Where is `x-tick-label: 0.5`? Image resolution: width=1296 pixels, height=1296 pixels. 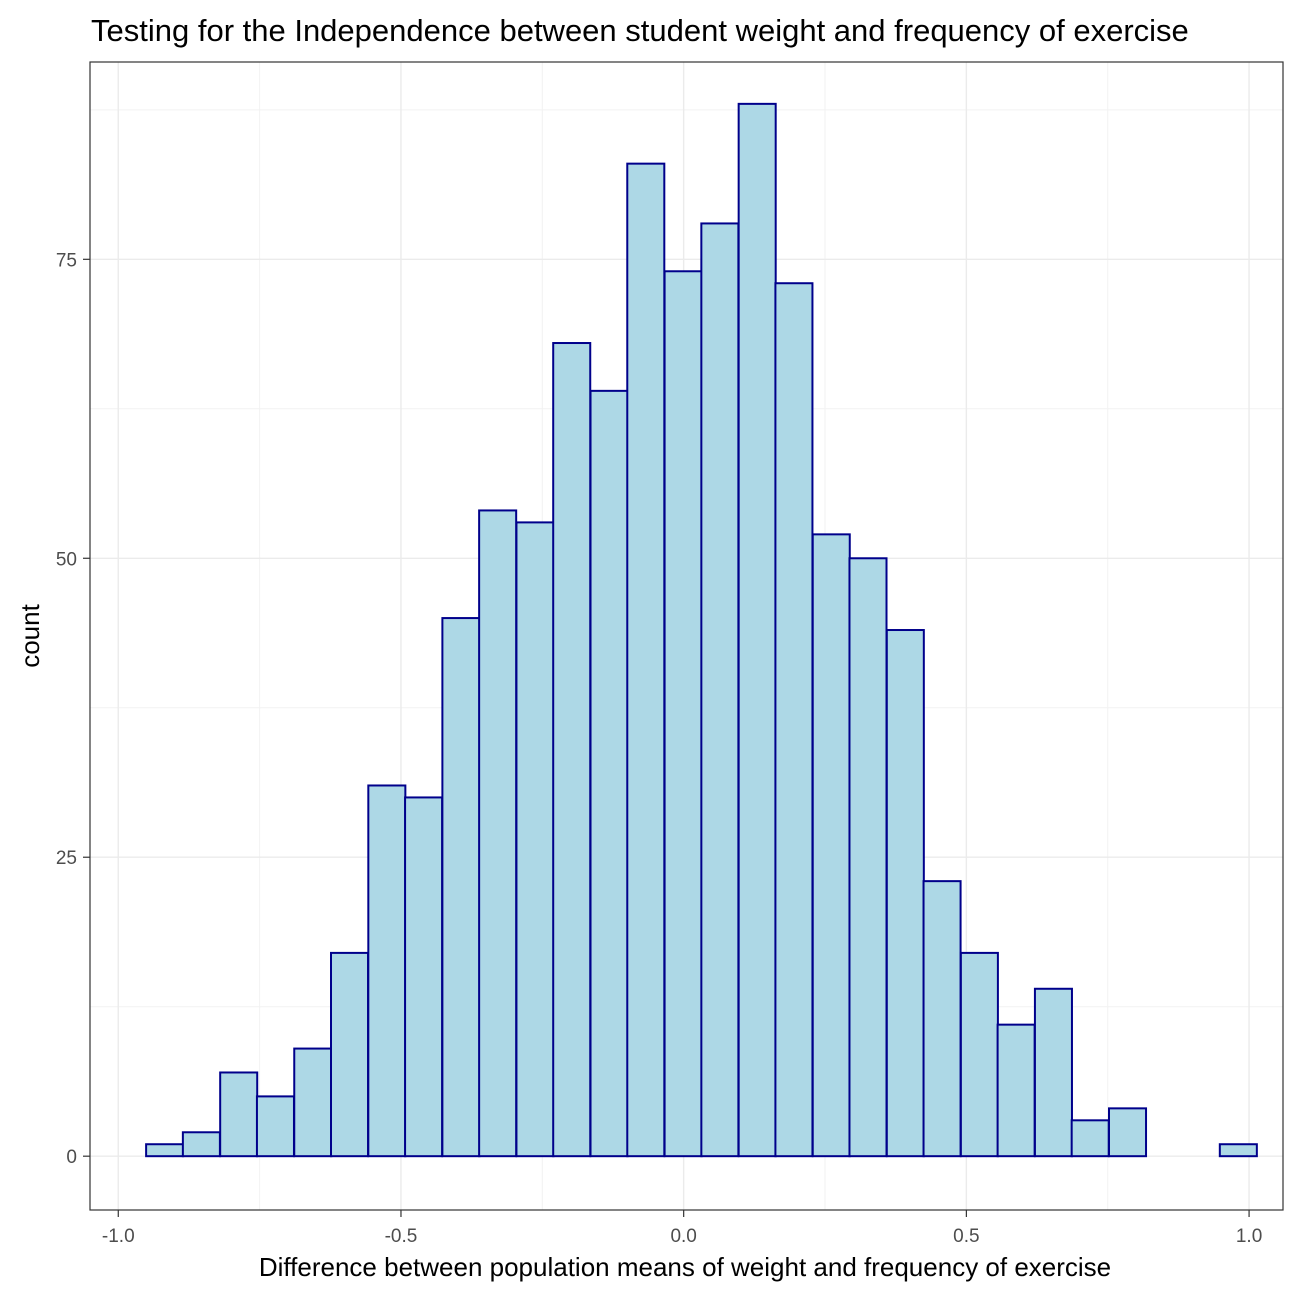
x-tick-label: 0.5 is located at coordinates (966, 1236).